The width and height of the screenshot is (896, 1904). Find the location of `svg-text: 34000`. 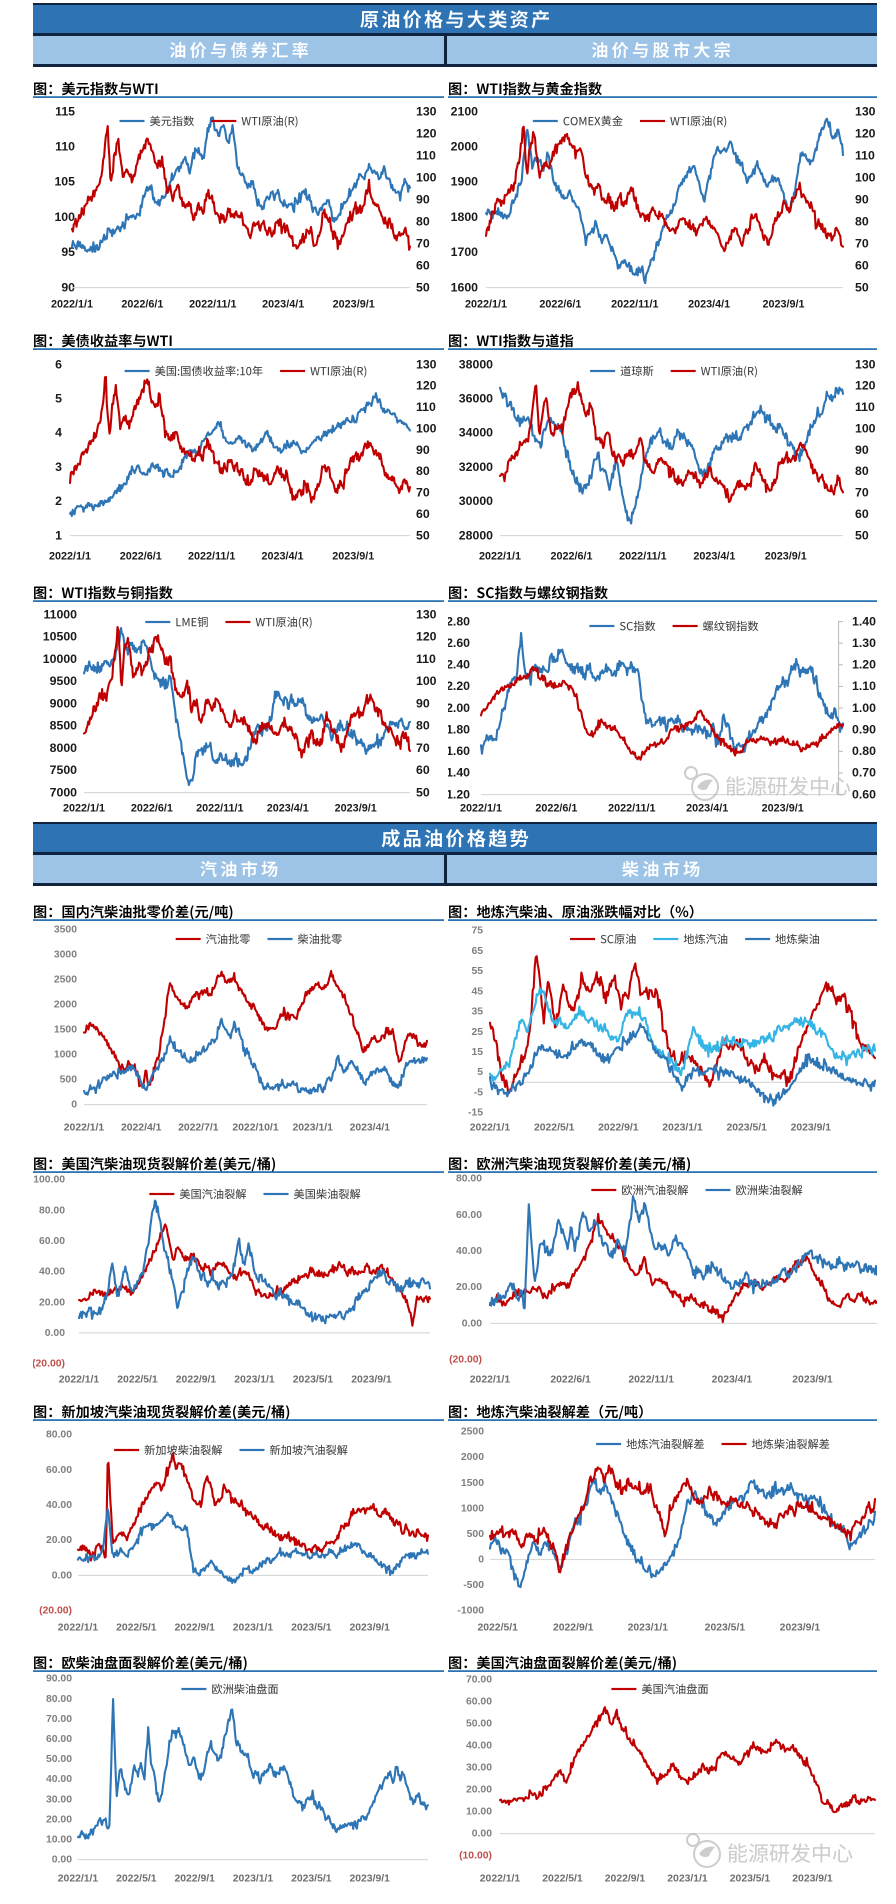

svg-text: 34000 is located at coordinates (476, 433).